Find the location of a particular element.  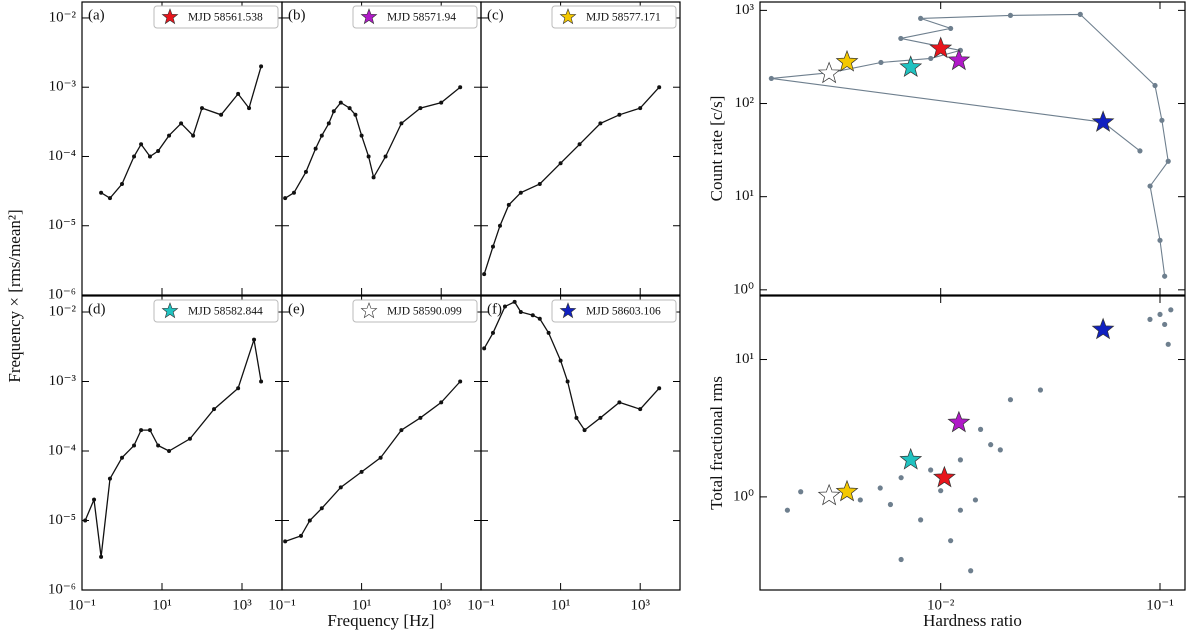

legend-label: MJD 58590.099 is located at coordinates (424, 312).